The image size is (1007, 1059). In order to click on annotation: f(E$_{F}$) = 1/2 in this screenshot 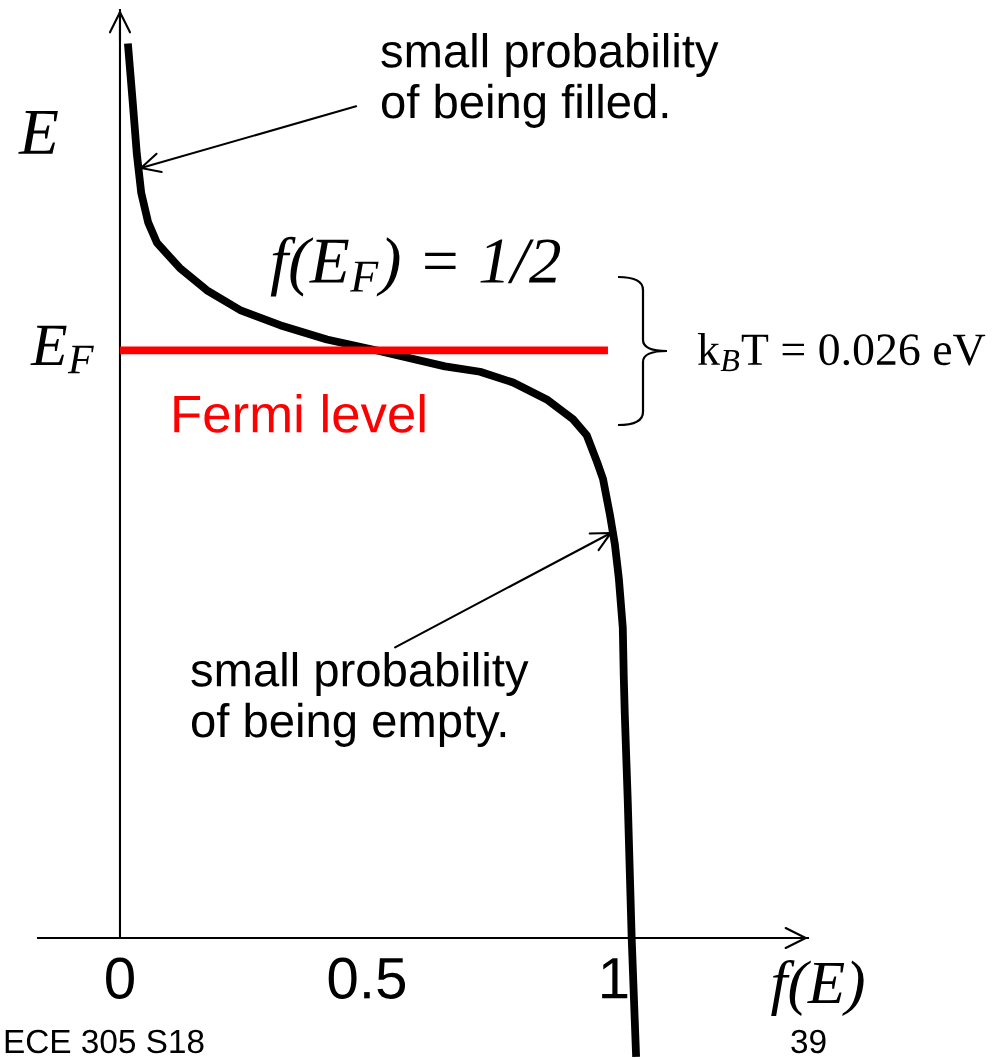, I will do `click(415, 266)`.